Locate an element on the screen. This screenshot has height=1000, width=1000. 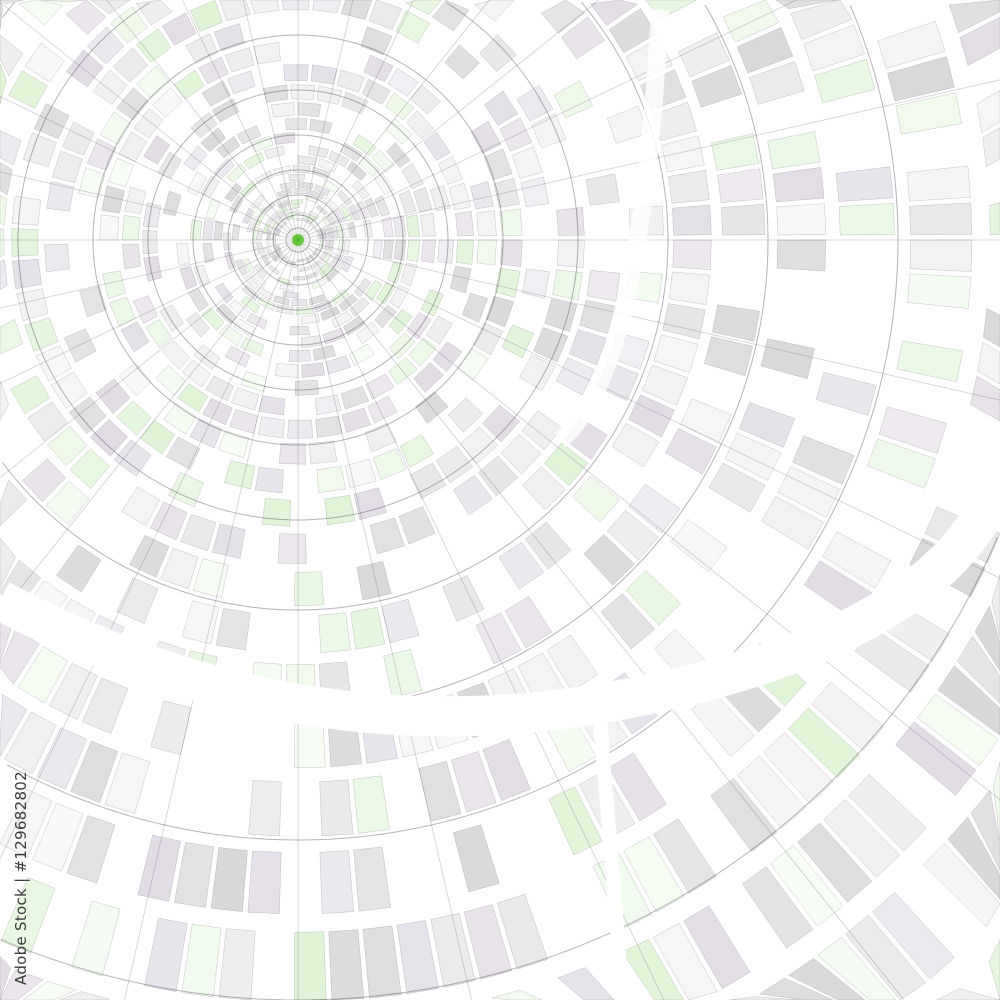
ring-arc is located at coordinates (298, 240).